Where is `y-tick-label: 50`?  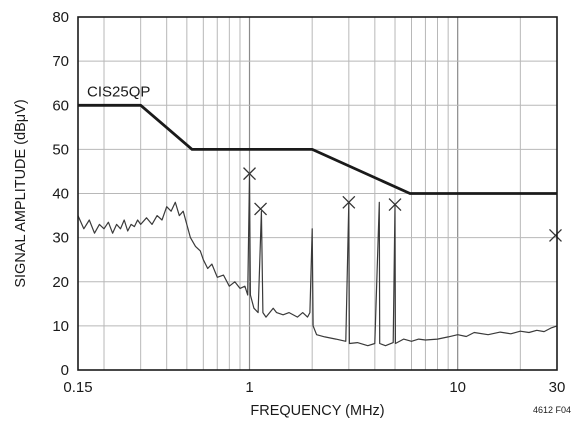
y-tick-label: 50 is located at coordinates (60, 149).